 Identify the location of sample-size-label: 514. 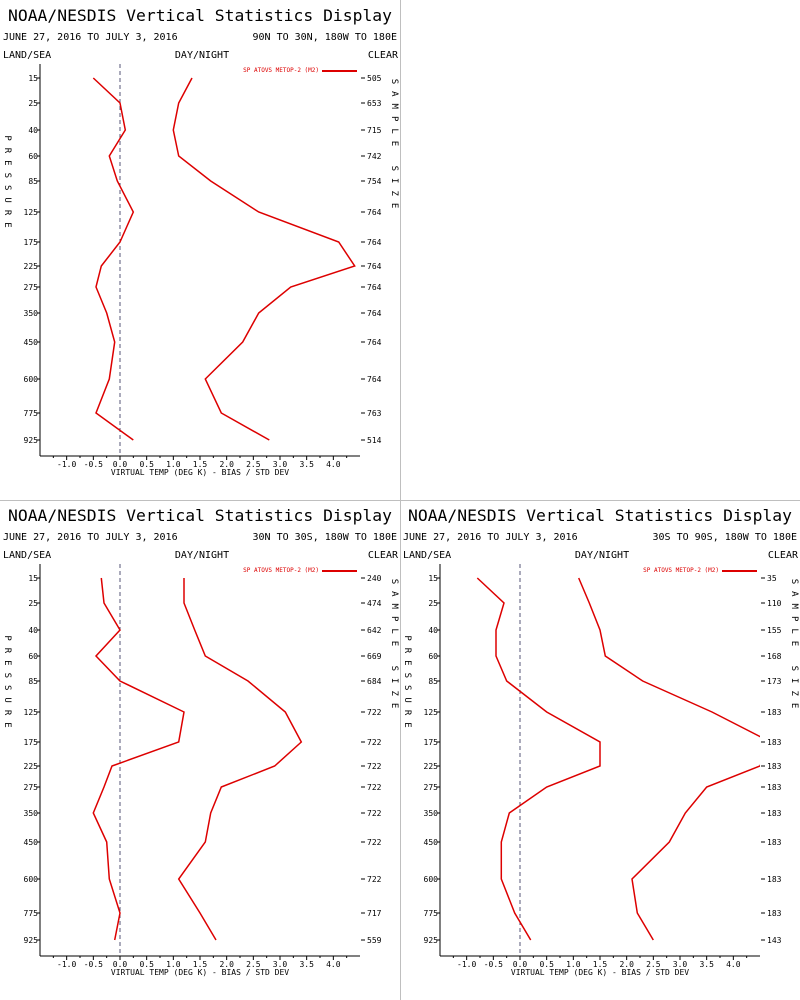
(374, 440).